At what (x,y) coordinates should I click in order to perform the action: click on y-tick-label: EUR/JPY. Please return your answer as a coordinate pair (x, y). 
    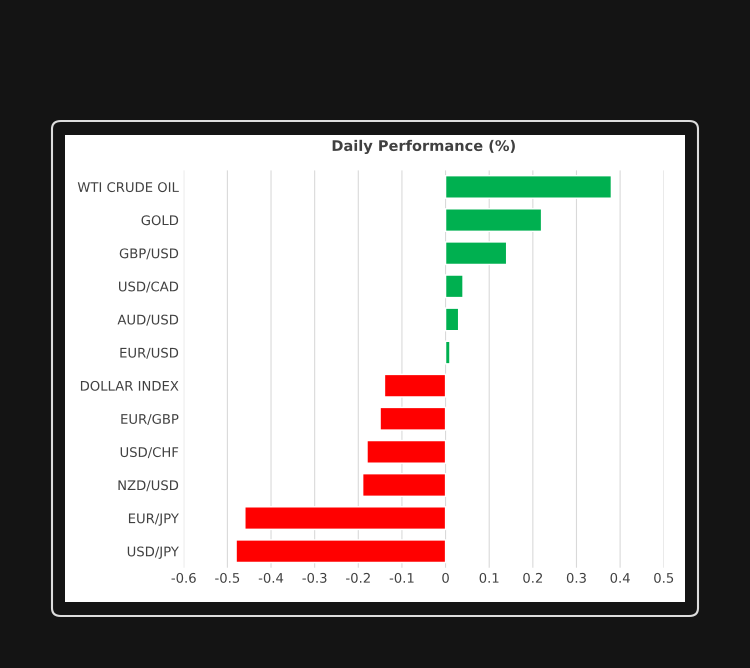
    Looking at the image, I should click on (153, 520).